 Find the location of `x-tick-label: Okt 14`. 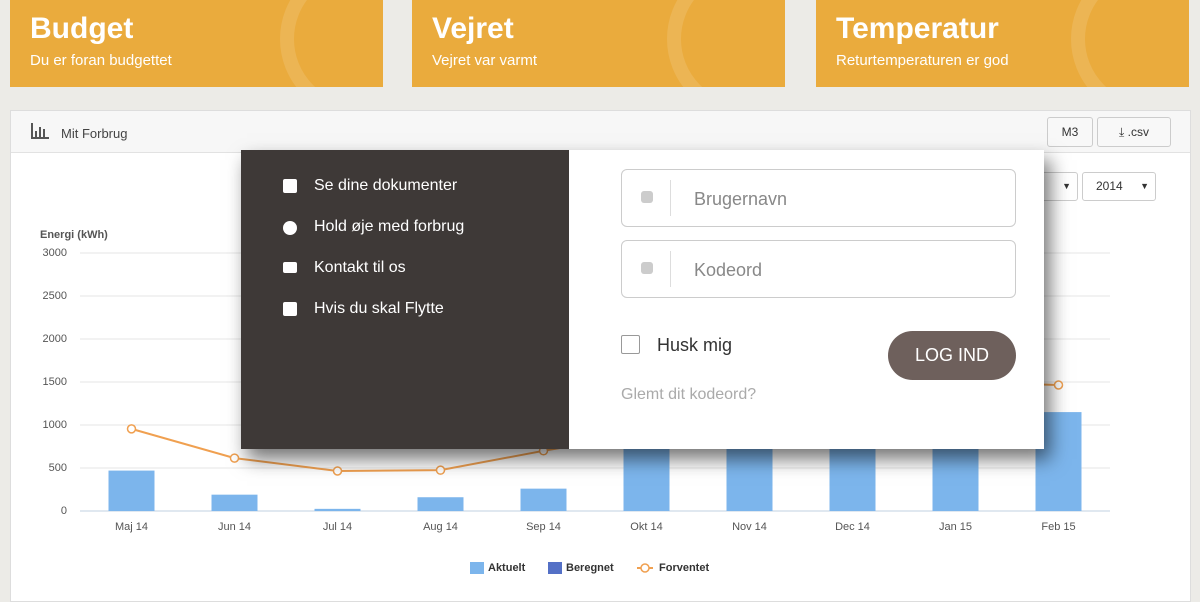

x-tick-label: Okt 14 is located at coordinates (646, 527).